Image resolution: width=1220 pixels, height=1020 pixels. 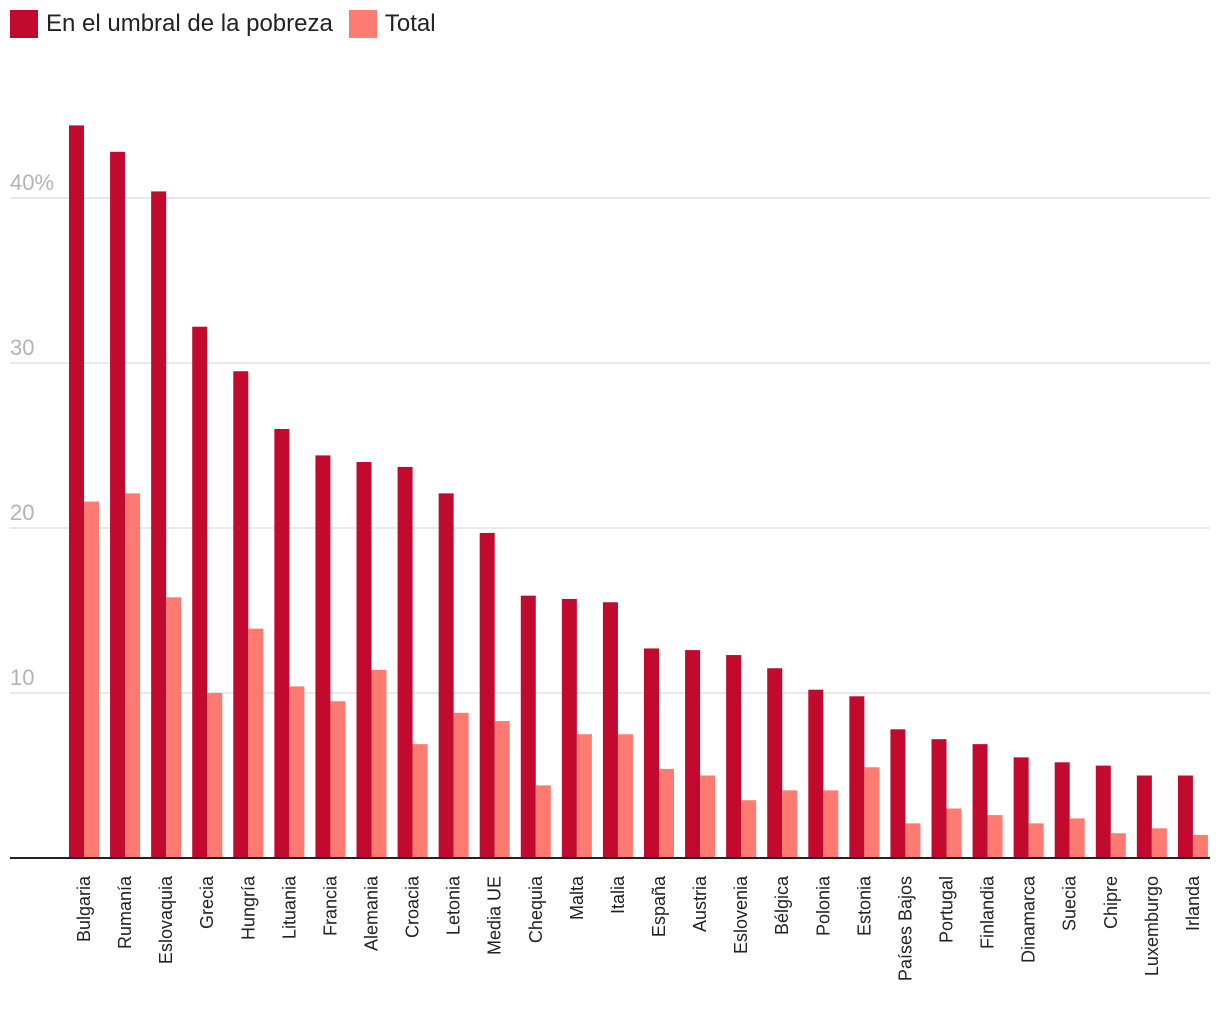 I want to click on x-tick-label: Dinamarca, so click(x=1029, y=919).